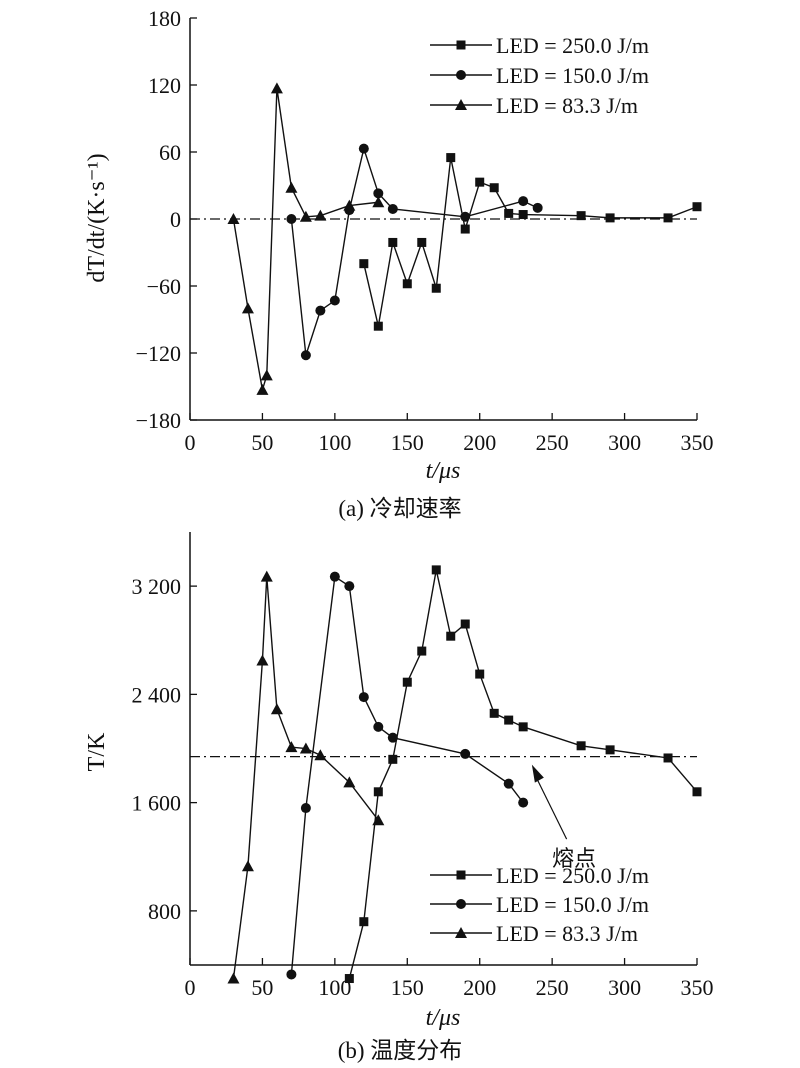  I want to click on y-tick-label: 180, so click(164, 18).